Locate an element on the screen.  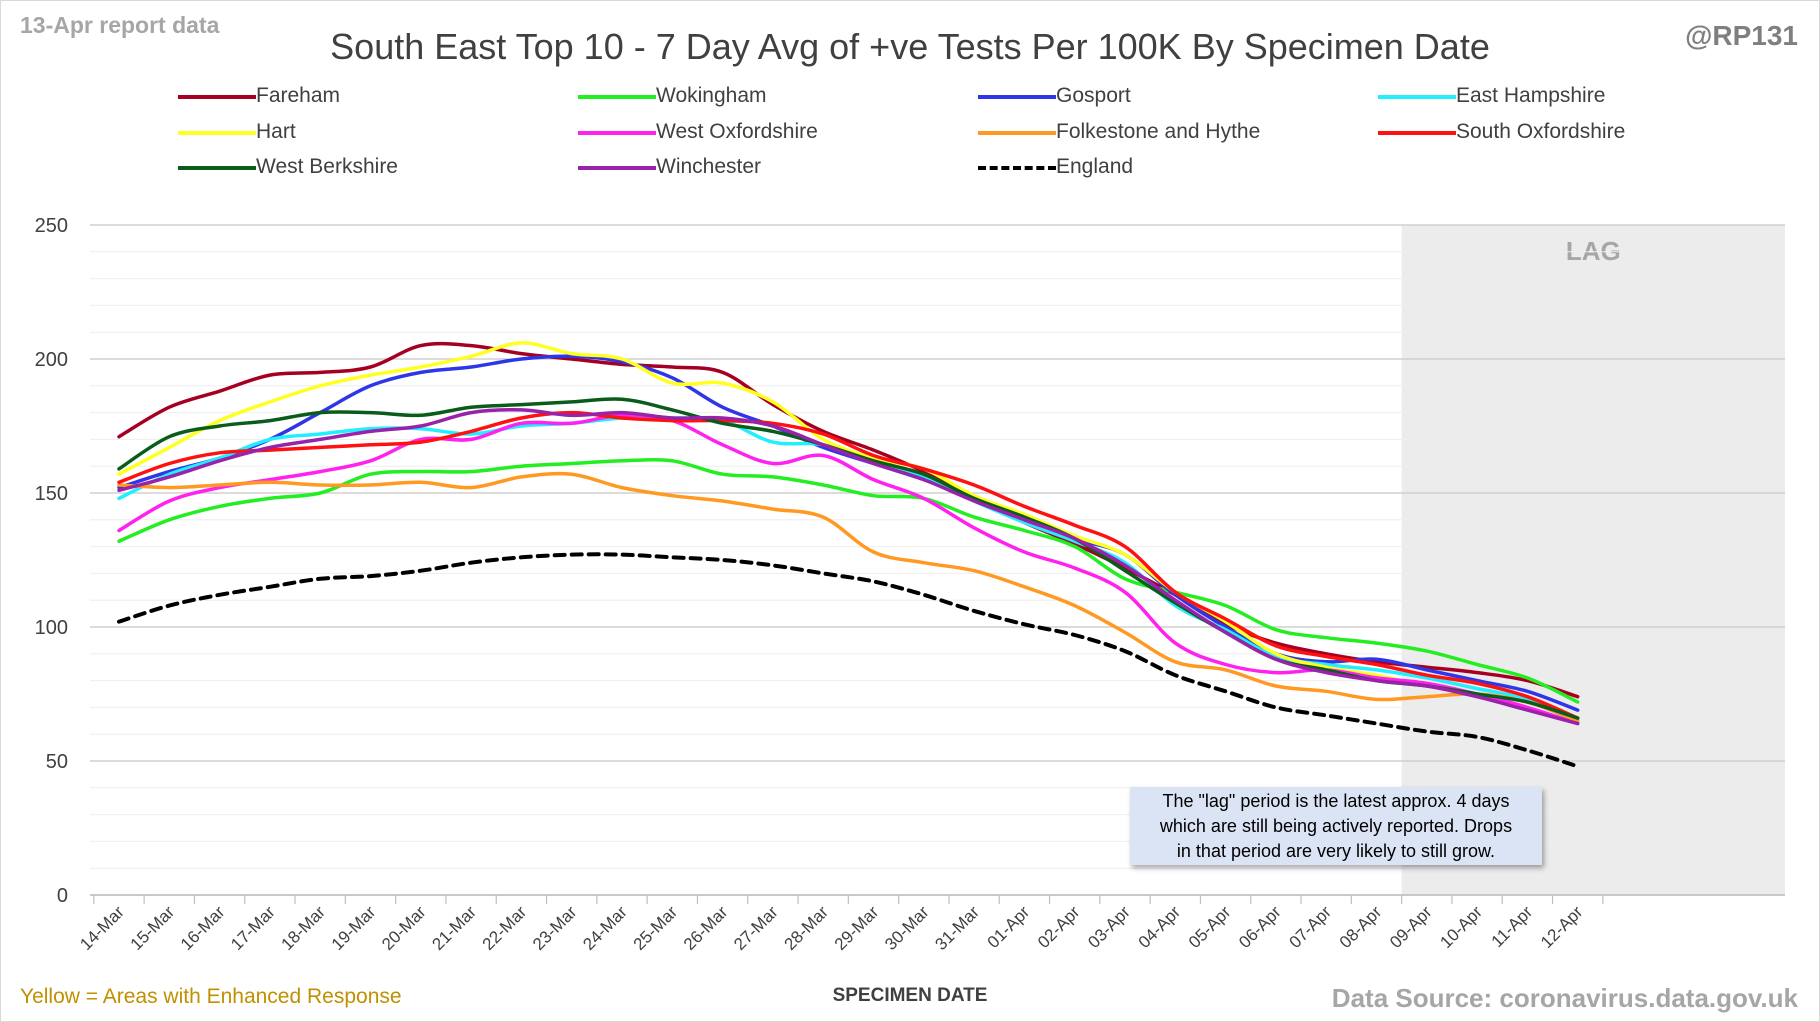
x-tick-label: 06-Apr is located at coordinates (1260, 927).